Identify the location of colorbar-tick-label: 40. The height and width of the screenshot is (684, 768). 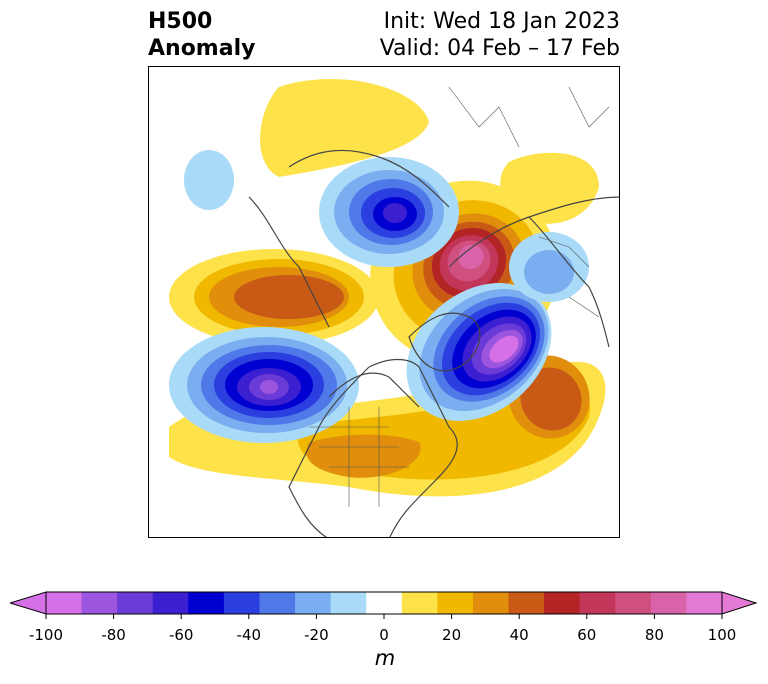
(519, 635).